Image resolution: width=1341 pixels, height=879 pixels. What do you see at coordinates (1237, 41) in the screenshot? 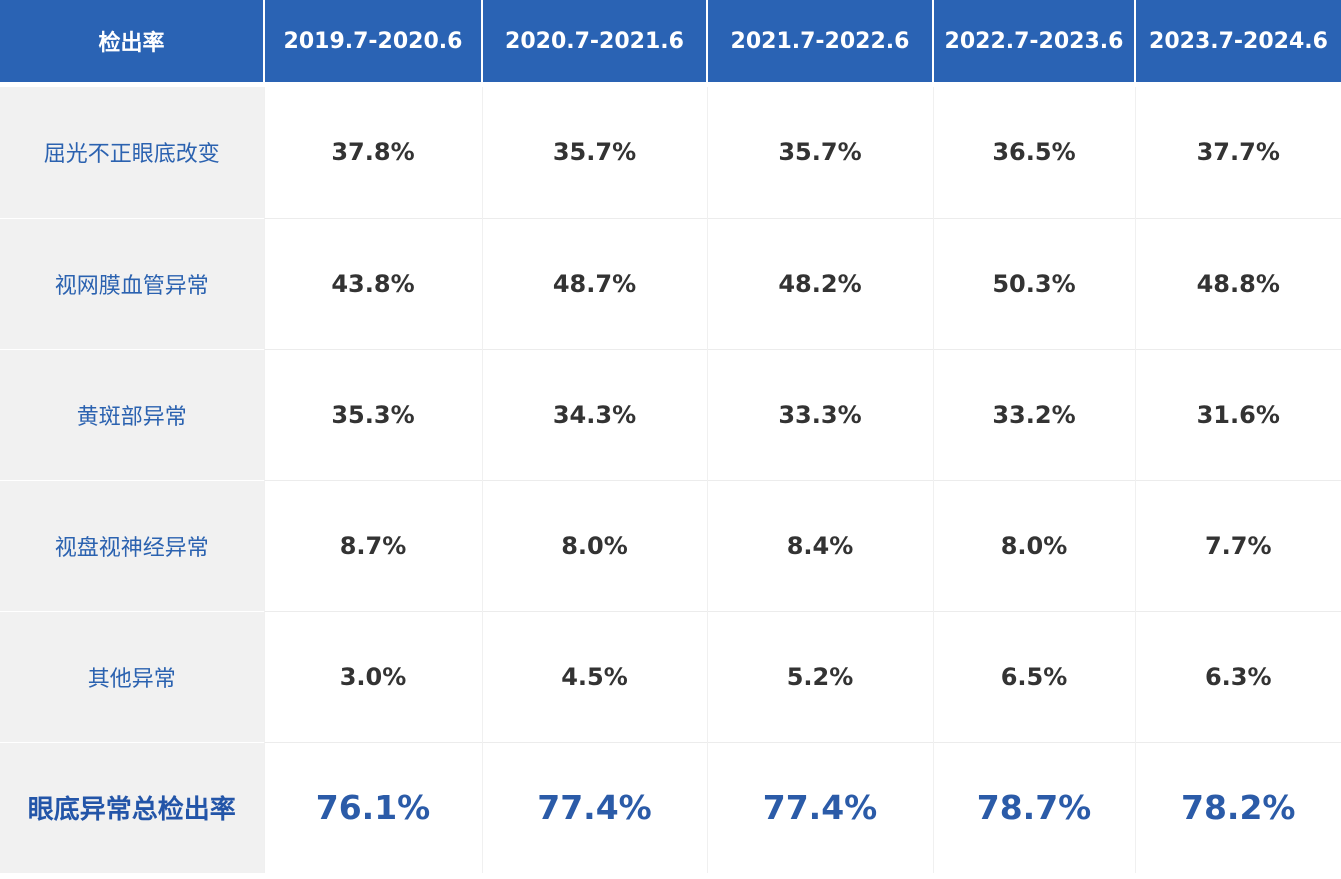
I see `header-cell-period-2023-2024: 2023.7-2024.6` at bounding box center [1237, 41].